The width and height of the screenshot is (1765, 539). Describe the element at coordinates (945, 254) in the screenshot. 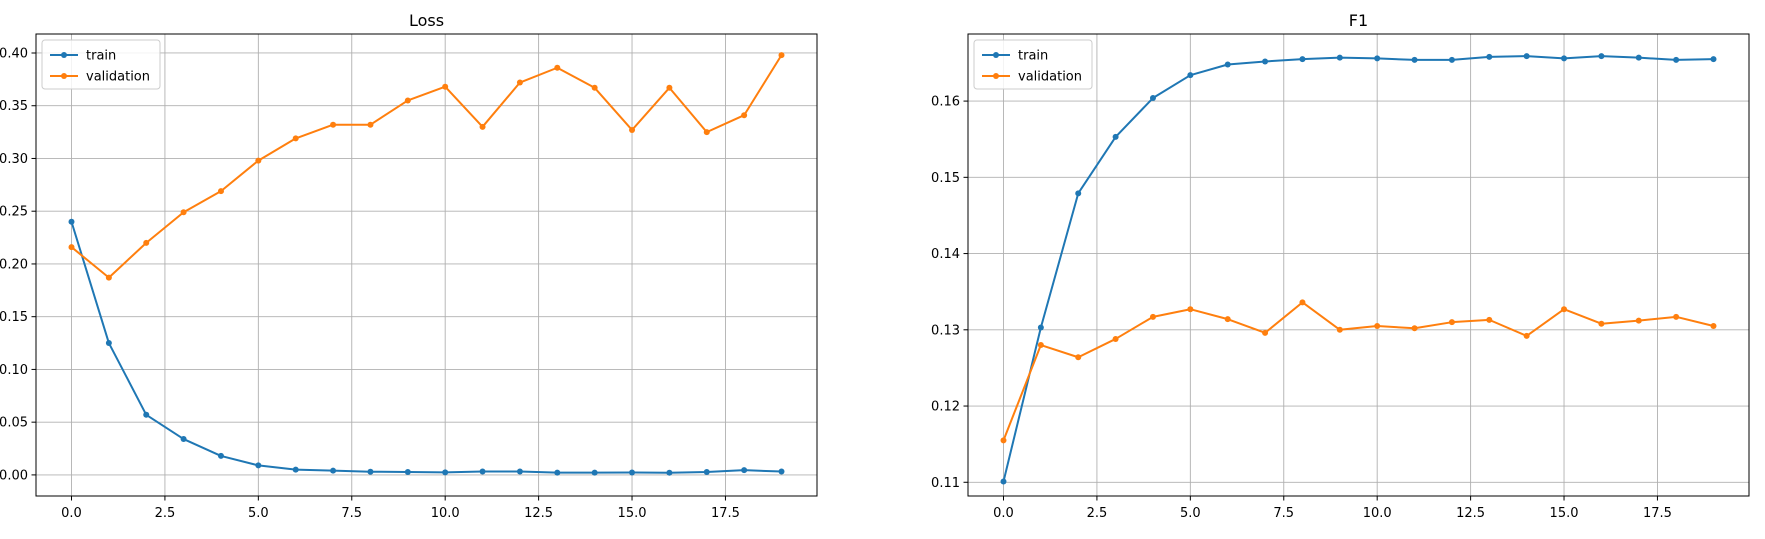

I see `y-tick-label: 0.14` at that location.